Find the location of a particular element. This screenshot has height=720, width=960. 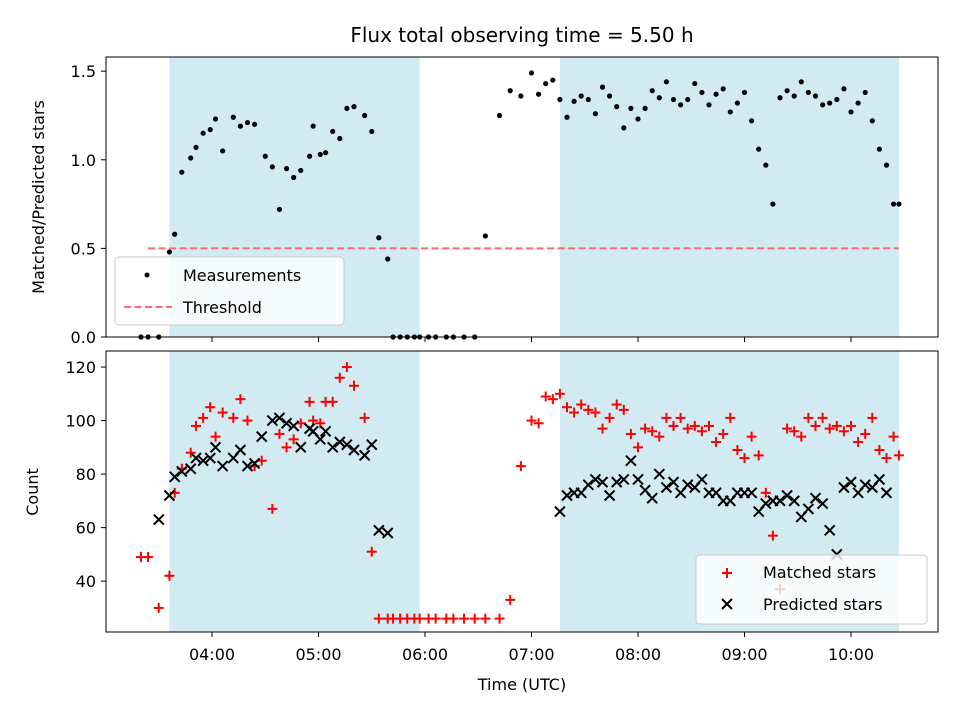

bottom-y-axis-label: Count is located at coordinates (32, 492).